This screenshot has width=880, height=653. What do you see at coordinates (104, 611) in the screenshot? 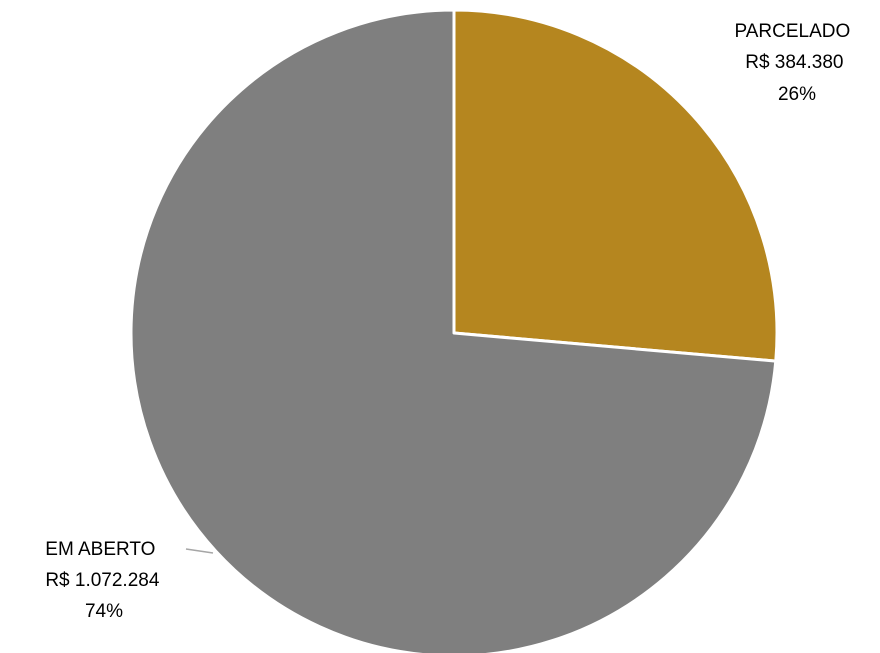
I see `slice-percent-em-aberto: 74%` at bounding box center [104, 611].